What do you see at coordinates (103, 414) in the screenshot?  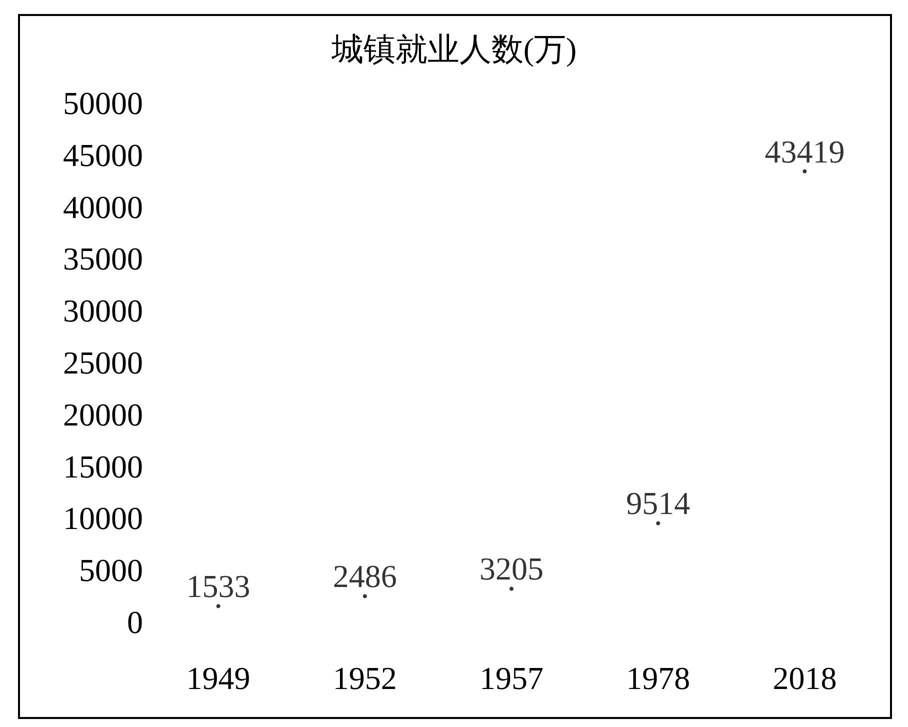 I see `y-tick-label: 20000` at bounding box center [103, 414].